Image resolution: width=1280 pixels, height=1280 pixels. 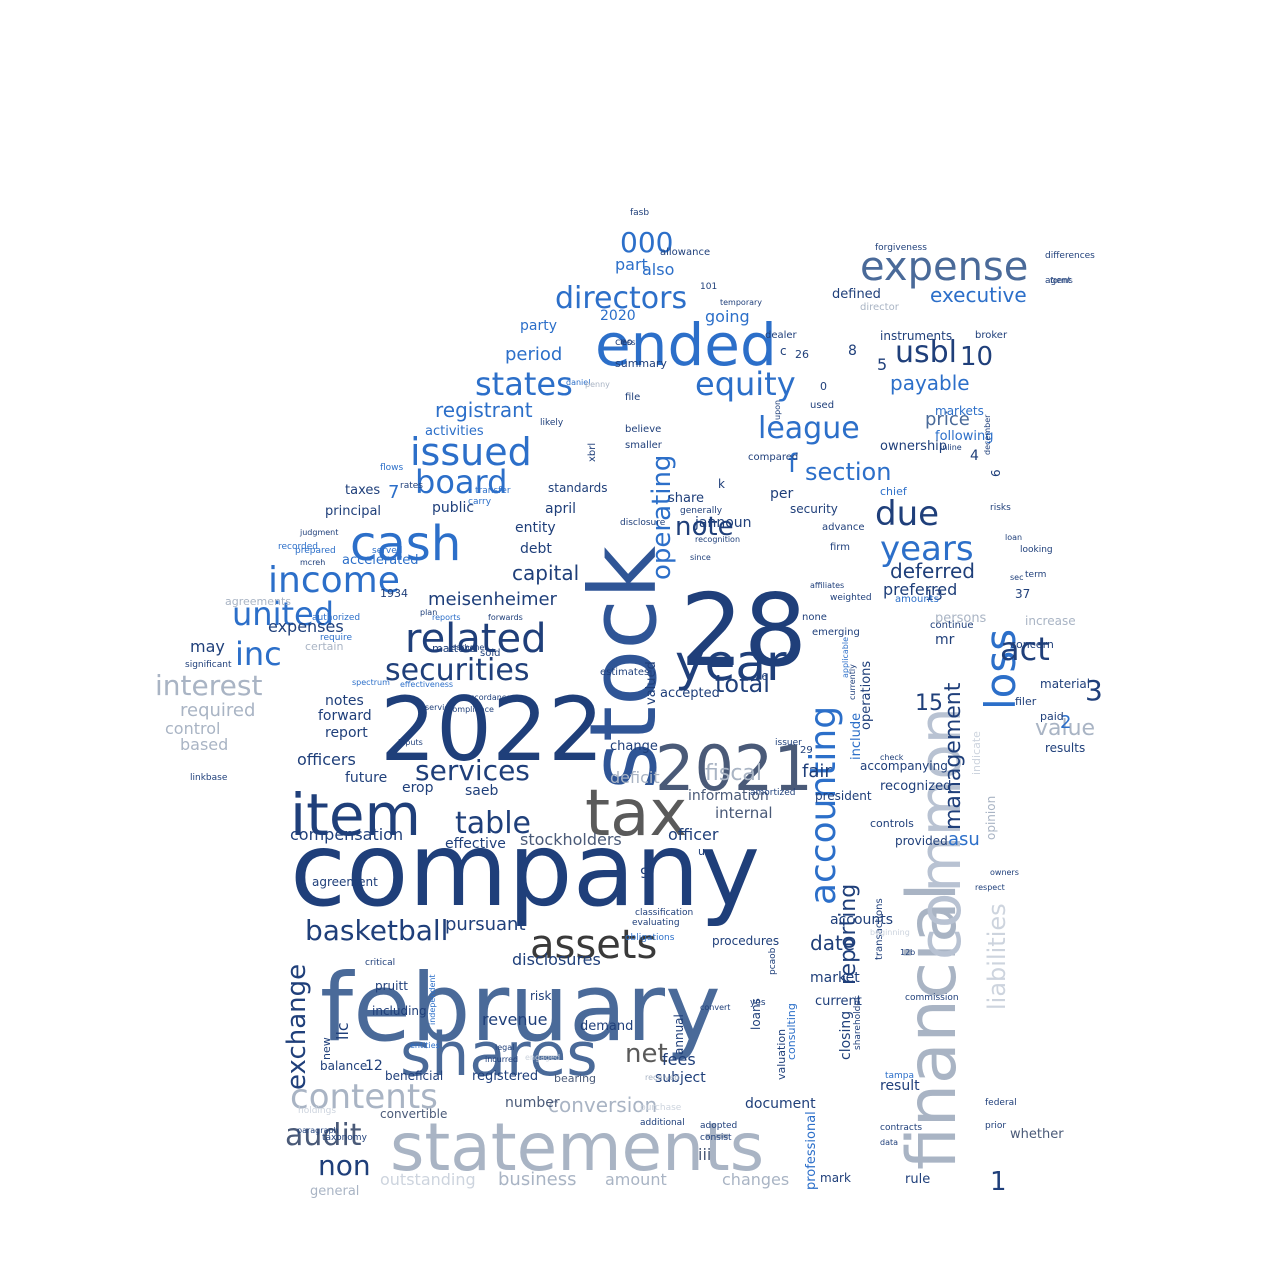 I want to click on word-directors: directors, so click(x=621, y=298).